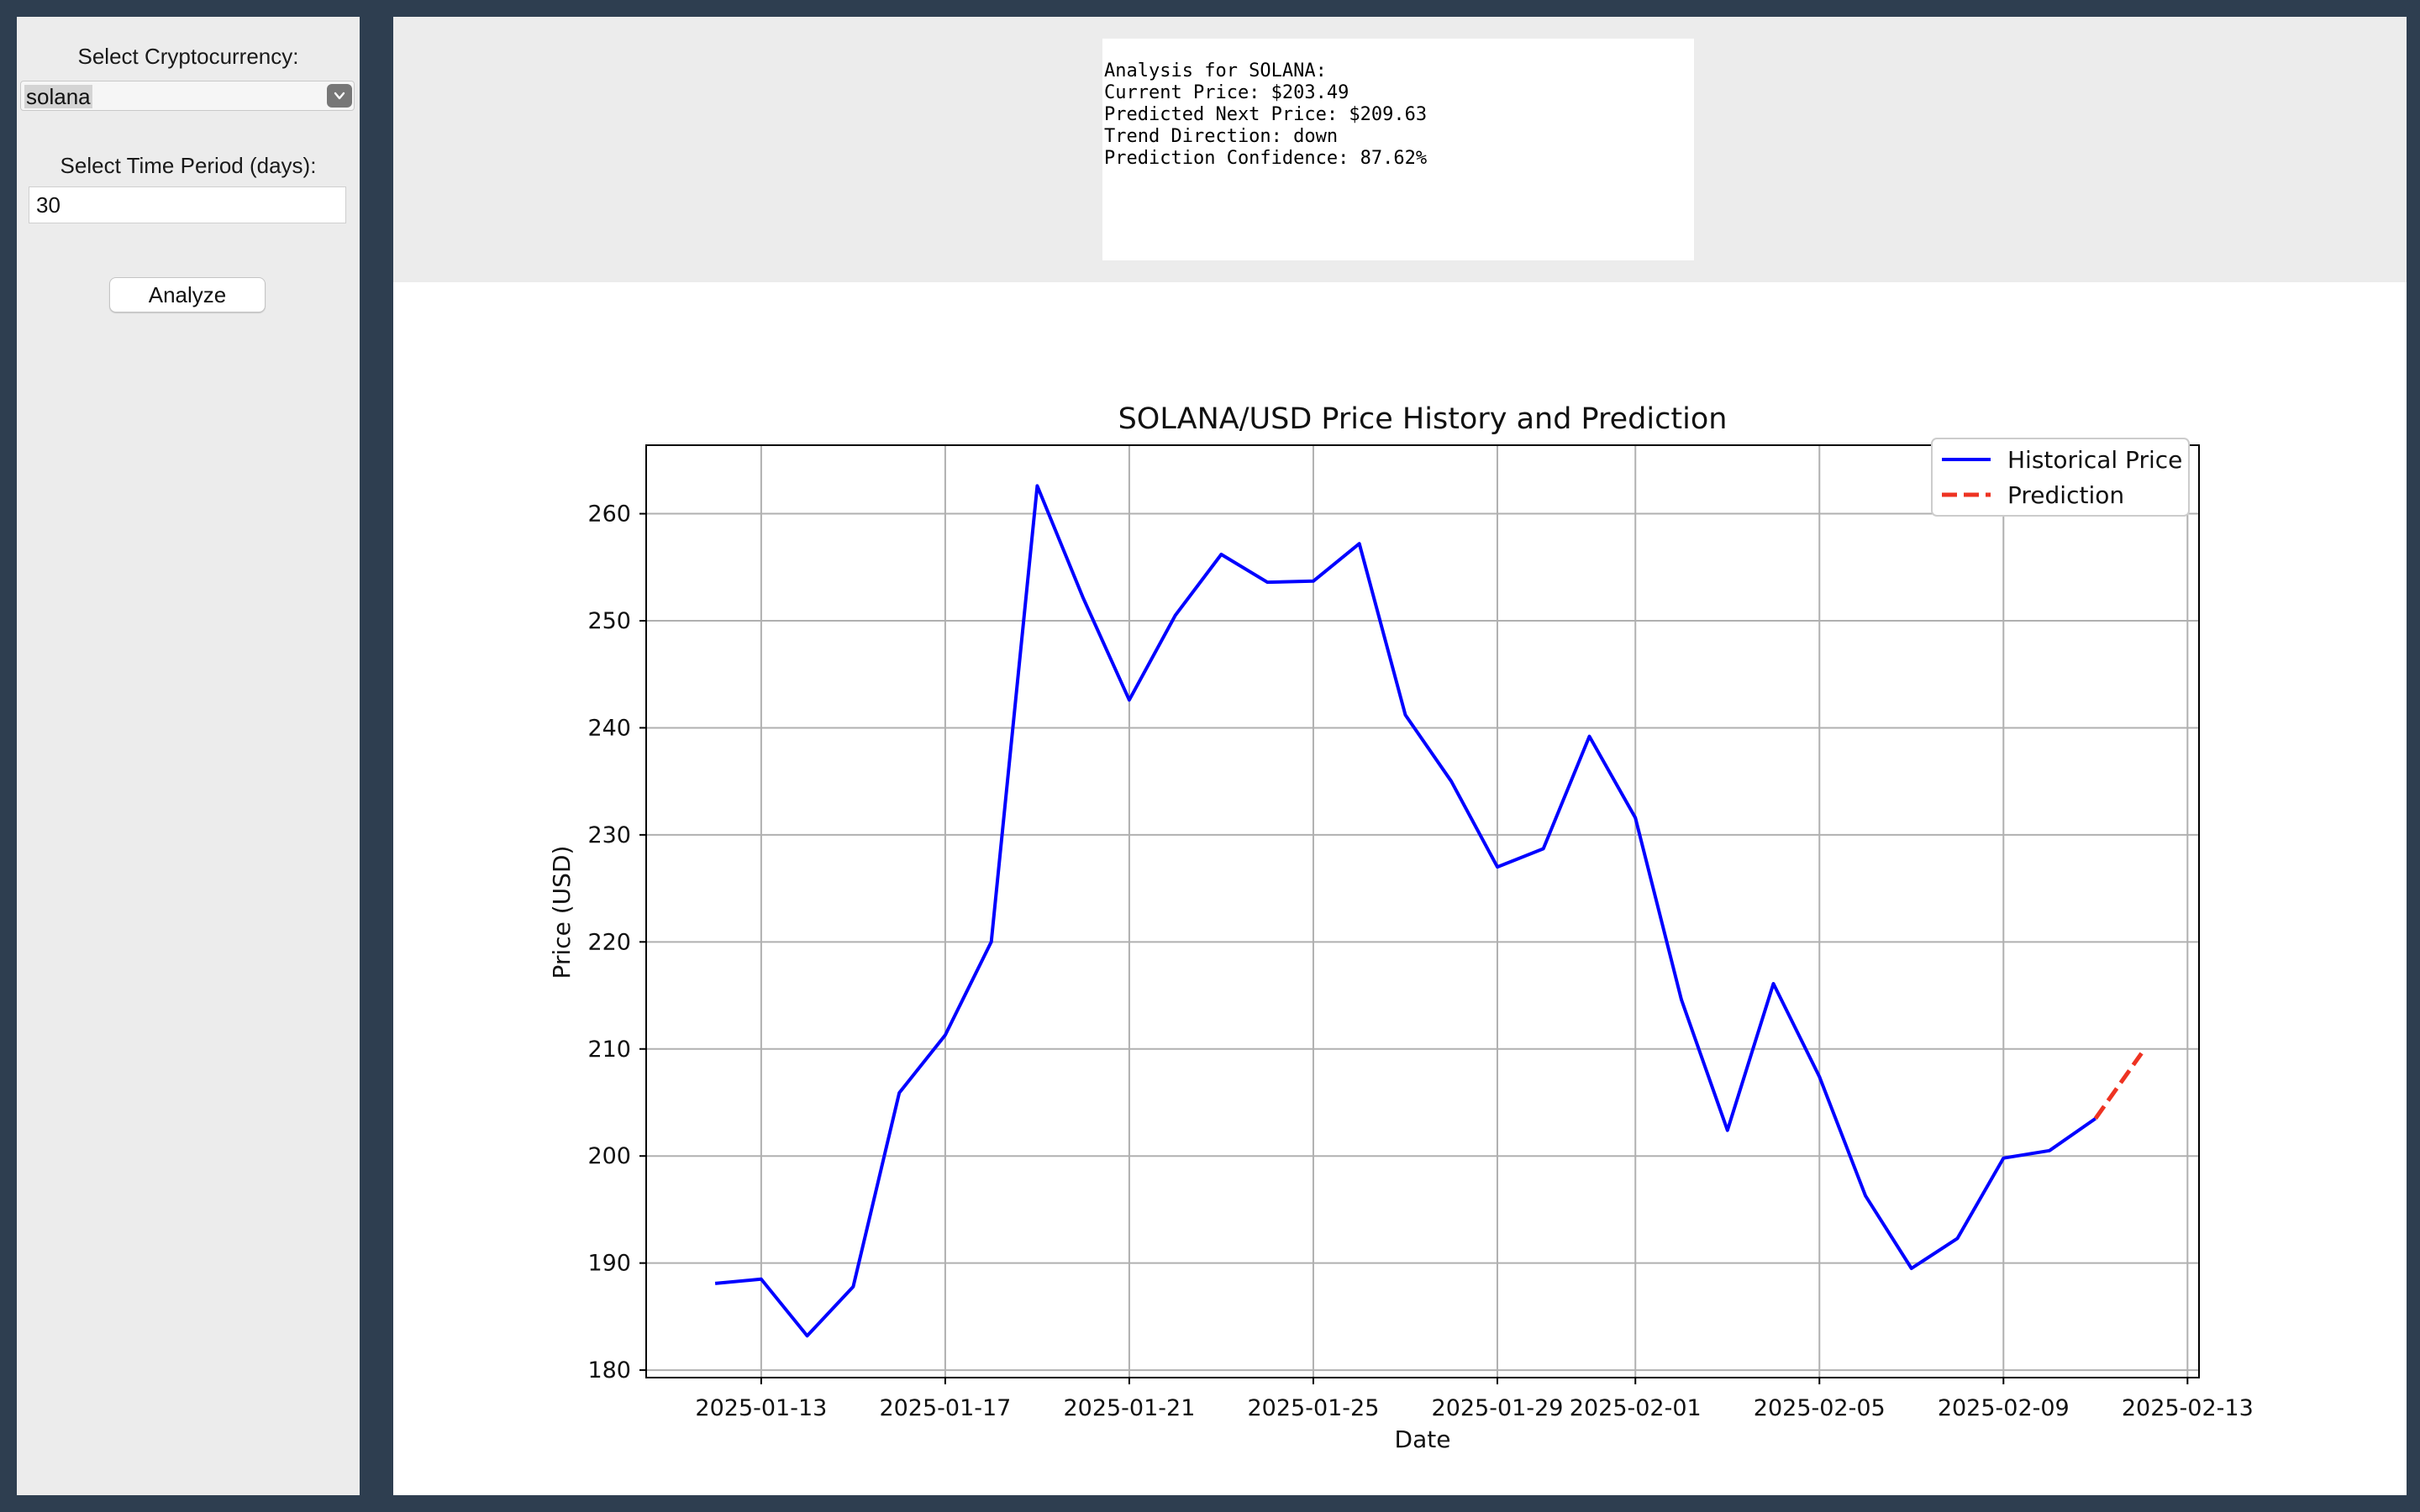 Image resolution: width=2420 pixels, height=1512 pixels. What do you see at coordinates (609, 621) in the screenshot?
I see `y-tick-label: 250` at bounding box center [609, 621].